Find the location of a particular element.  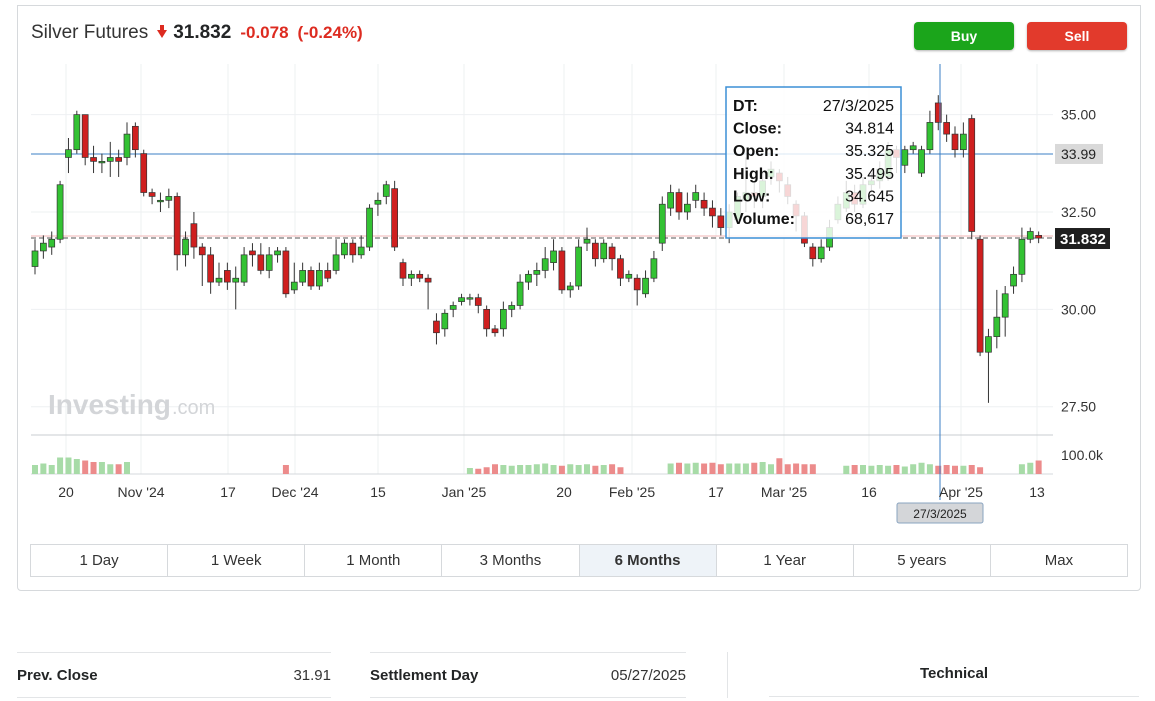

crosshair-price-label: 33.99 is located at coordinates (1078, 154).